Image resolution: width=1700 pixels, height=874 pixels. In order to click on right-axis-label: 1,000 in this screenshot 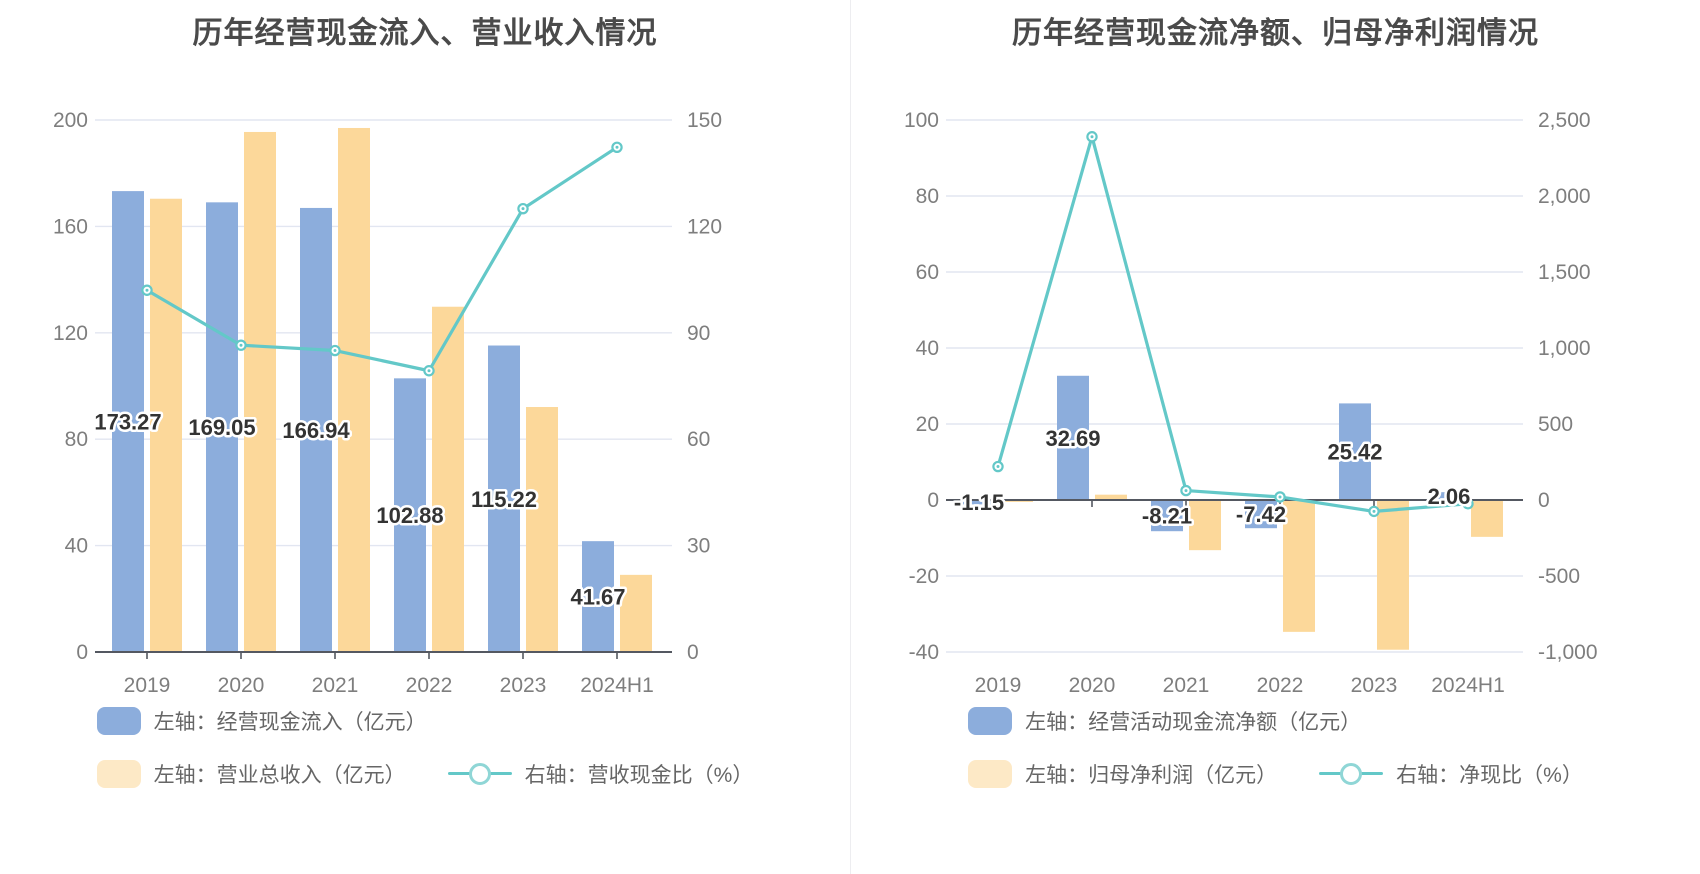, I will do `click(1564, 348)`.